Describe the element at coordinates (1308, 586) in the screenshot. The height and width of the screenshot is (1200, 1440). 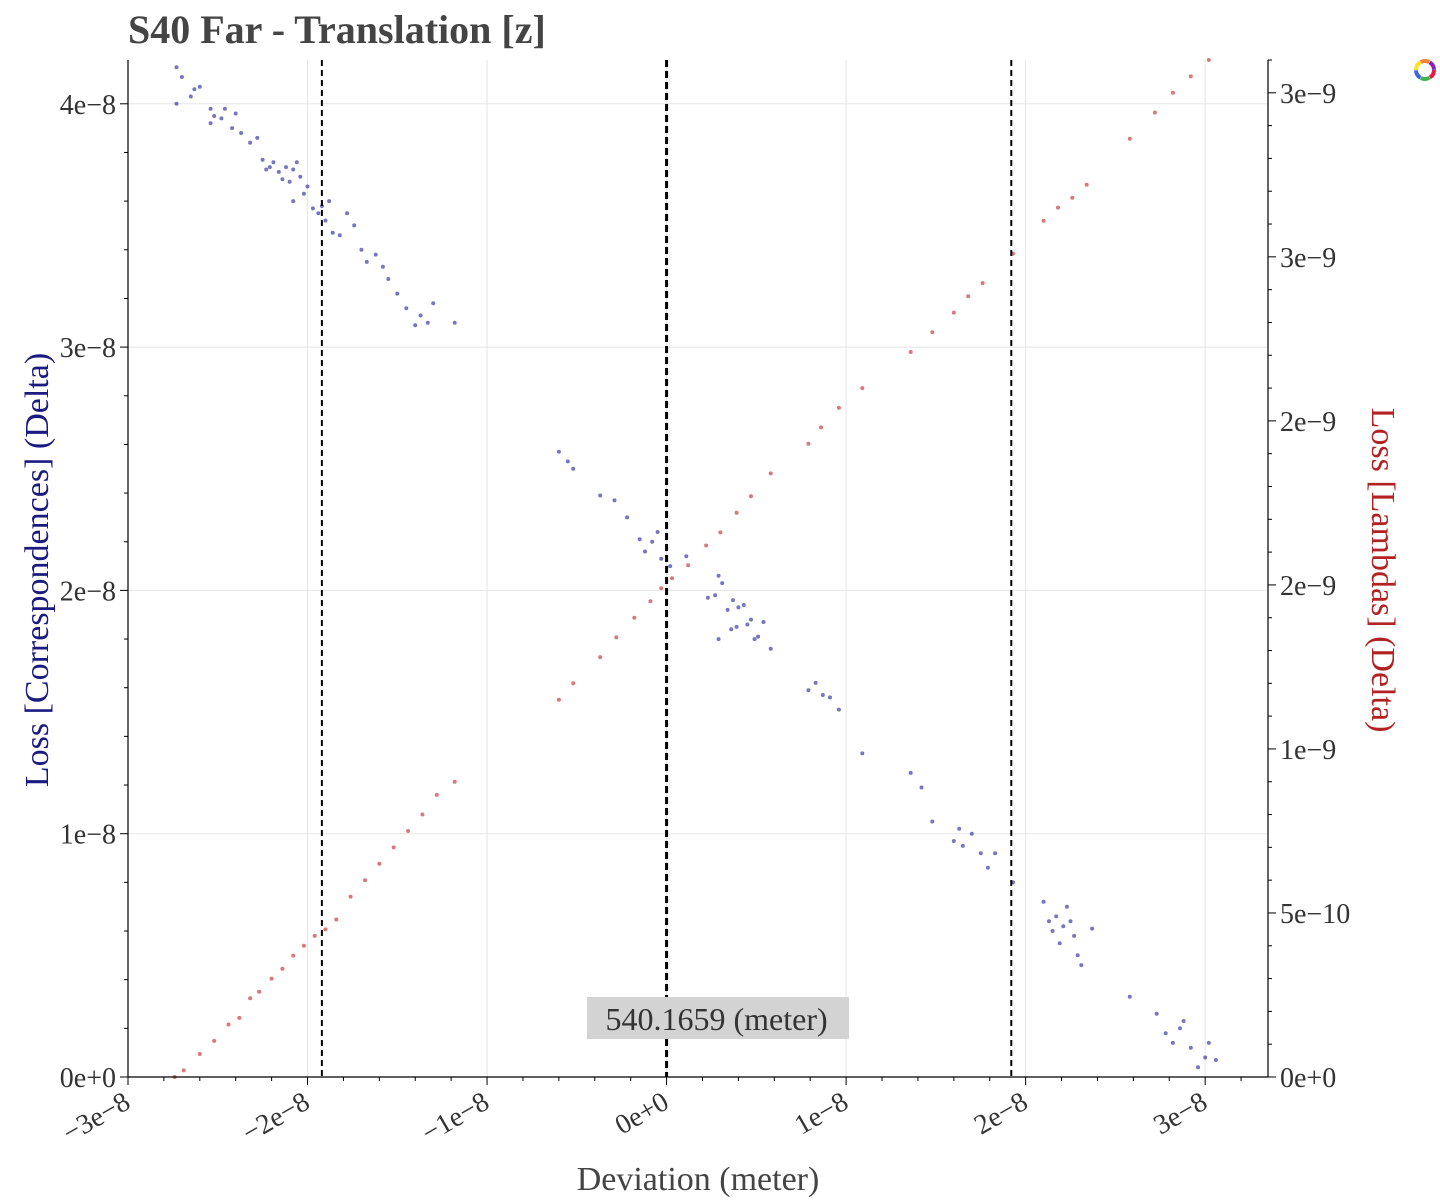
I see `y-right-tick-label: 2e−9` at that location.